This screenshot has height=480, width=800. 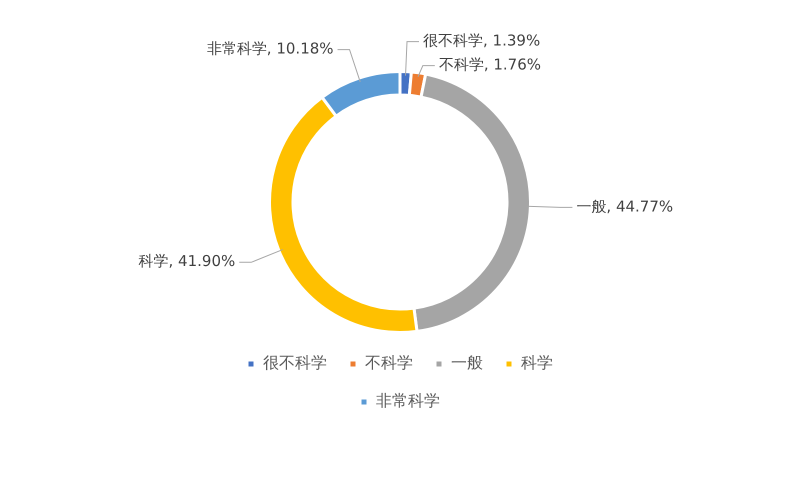 What do you see at coordinates (467, 362) in the screenshot?
I see `legend-label: 一般` at bounding box center [467, 362].